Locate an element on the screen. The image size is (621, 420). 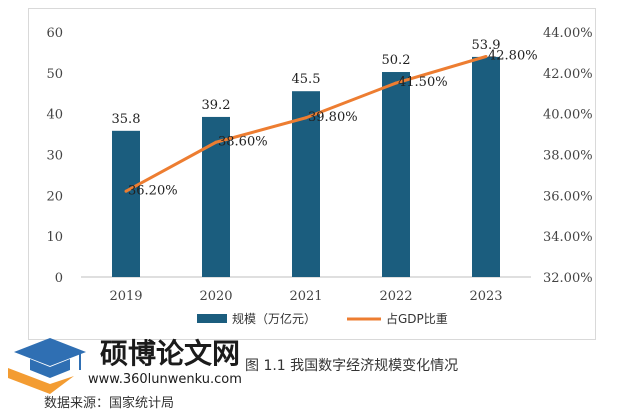
x-tick-label: 2019 is located at coordinates (125, 296).